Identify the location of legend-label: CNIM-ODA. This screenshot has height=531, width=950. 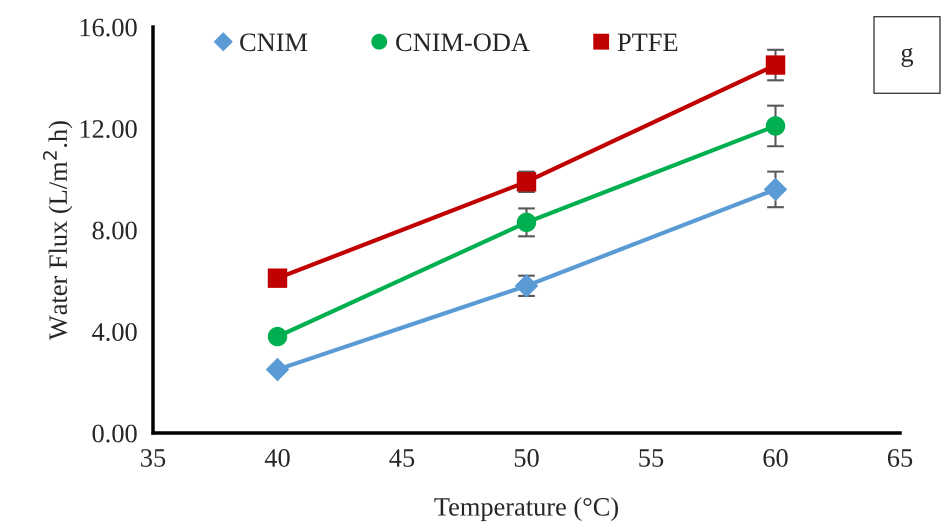
(463, 42).